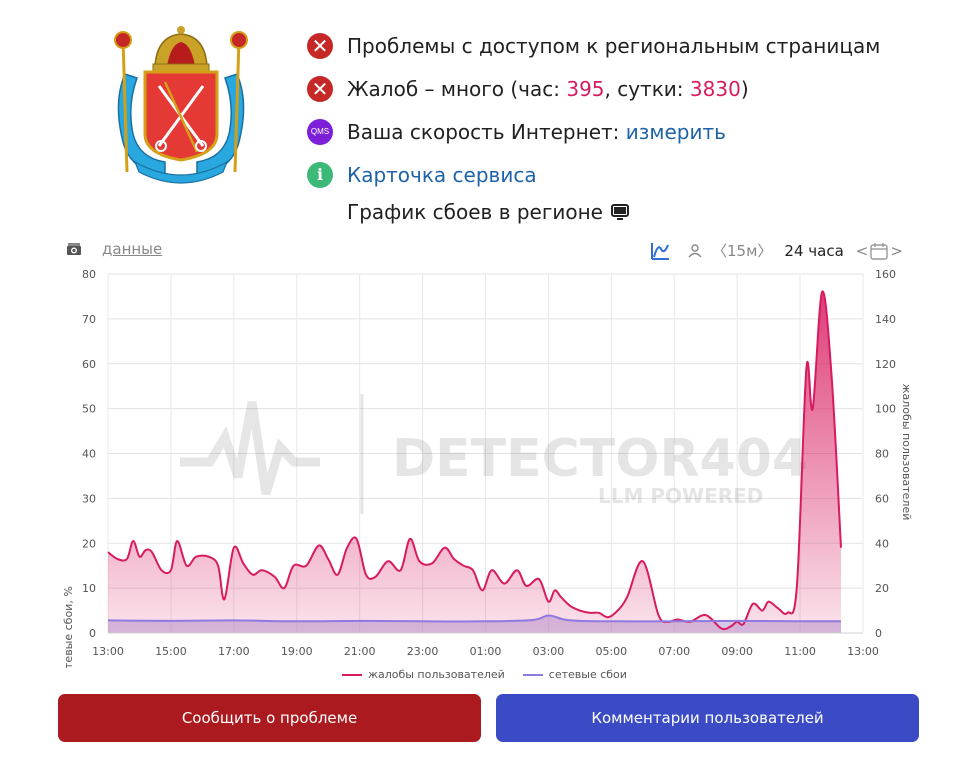 Image resolution: width=969 pixels, height=767 pixels. Describe the element at coordinates (74, 249) in the screenshot. I see `camera-icon` at that location.